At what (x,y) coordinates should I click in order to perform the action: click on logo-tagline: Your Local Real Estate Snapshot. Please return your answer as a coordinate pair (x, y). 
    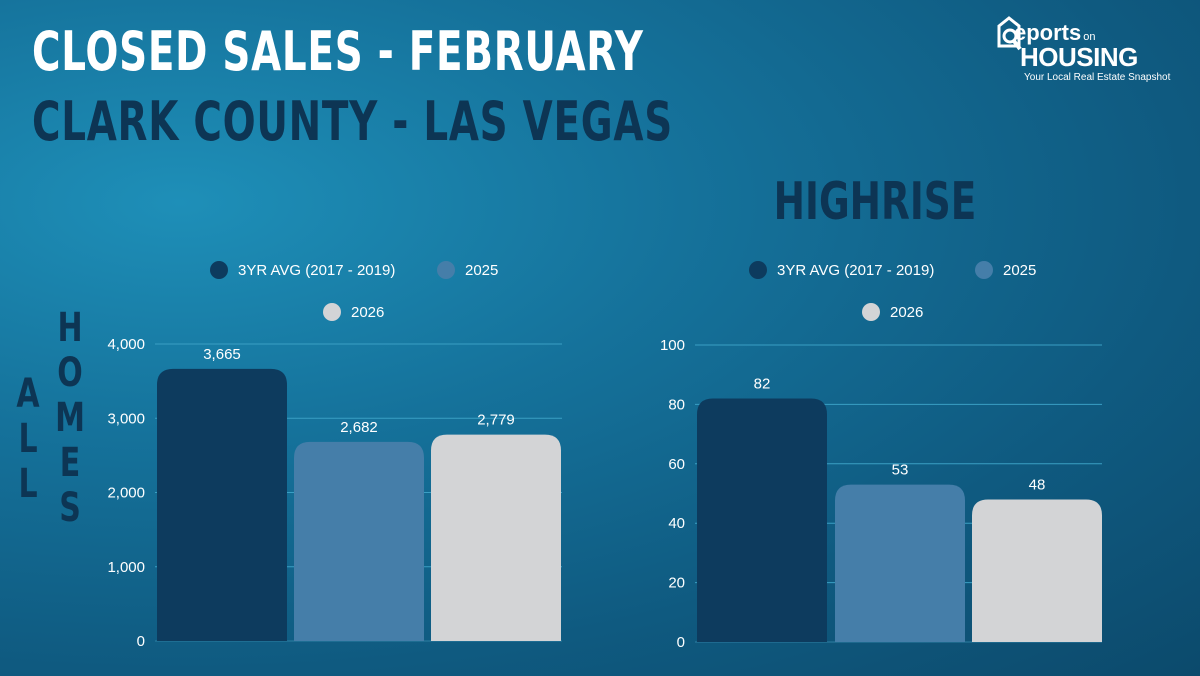
    Looking at the image, I should click on (1097, 77).